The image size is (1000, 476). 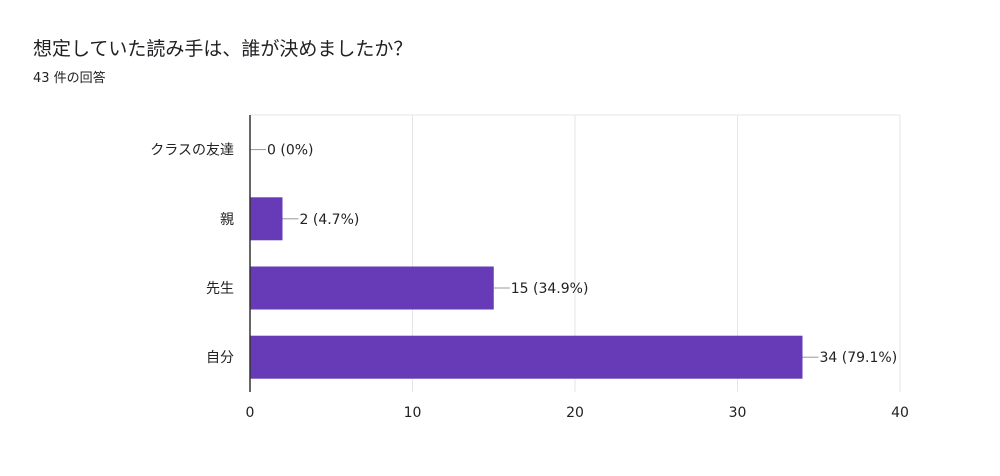 I want to click on x-tick-label: 0, so click(x=250, y=413).